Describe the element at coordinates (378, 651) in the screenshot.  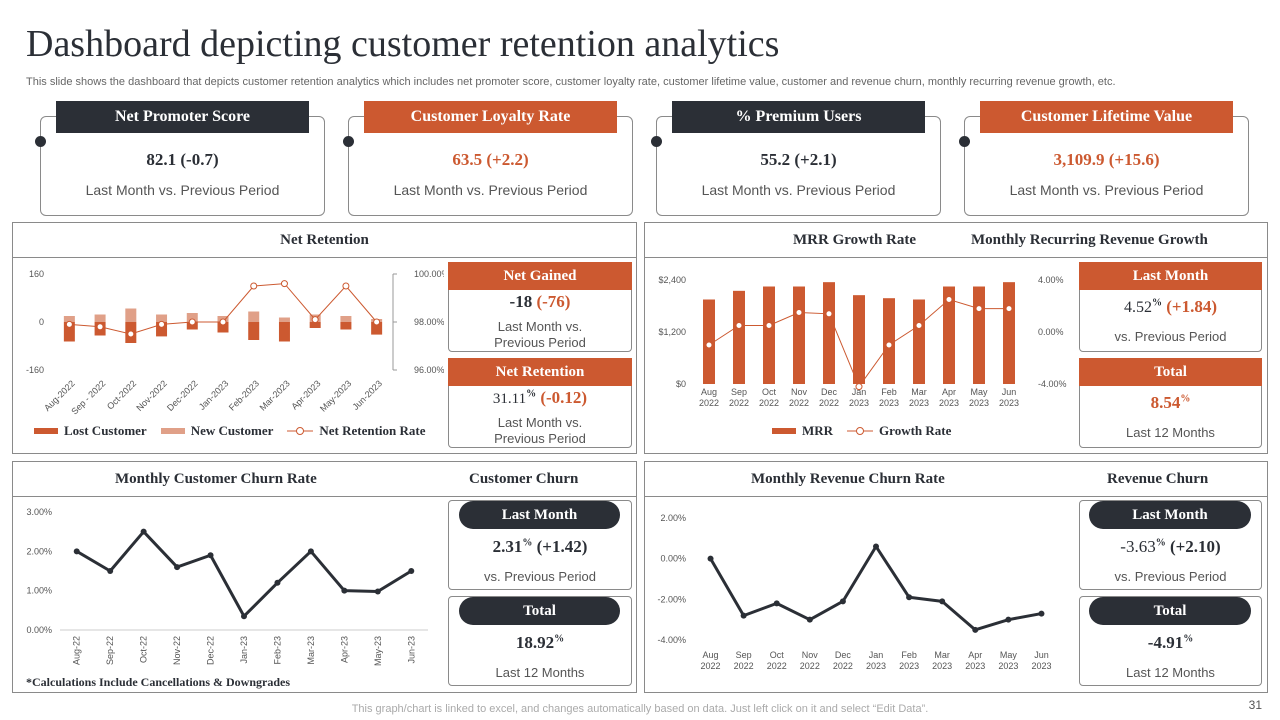
I see `x-tick-label: May-23` at that location.